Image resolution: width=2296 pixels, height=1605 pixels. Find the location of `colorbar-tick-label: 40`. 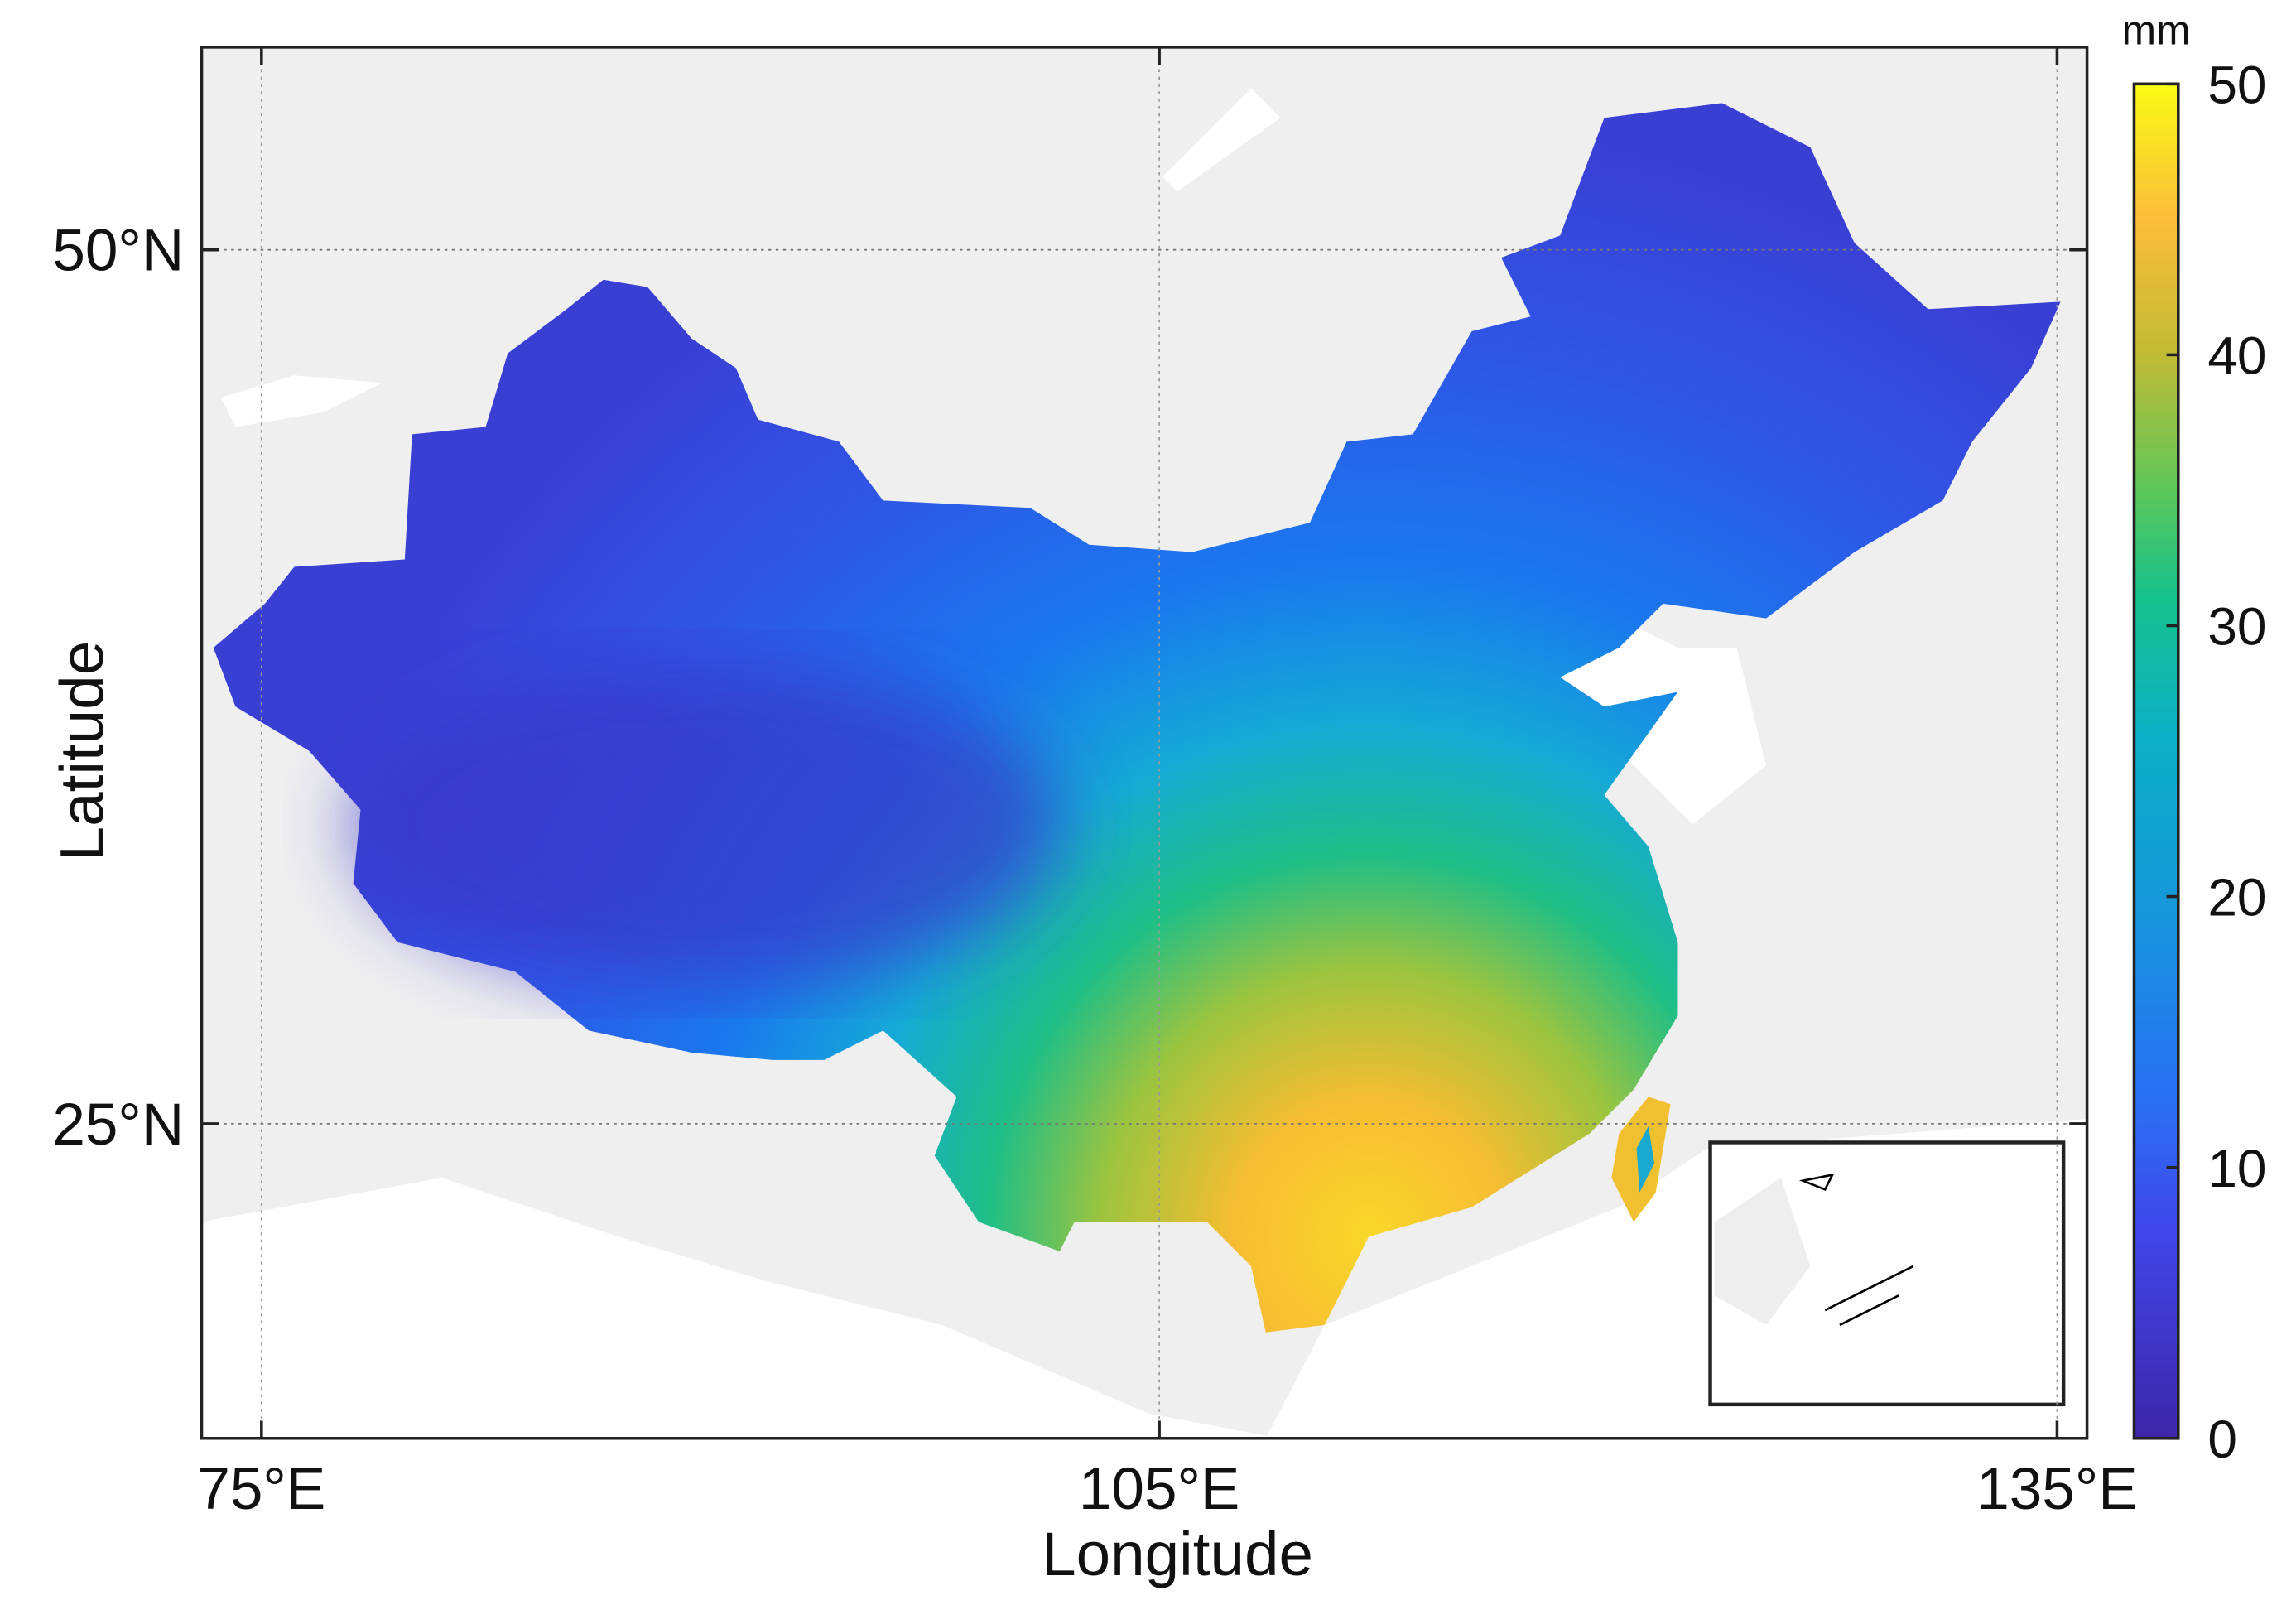

colorbar-tick-label: 40 is located at coordinates (2236, 356).